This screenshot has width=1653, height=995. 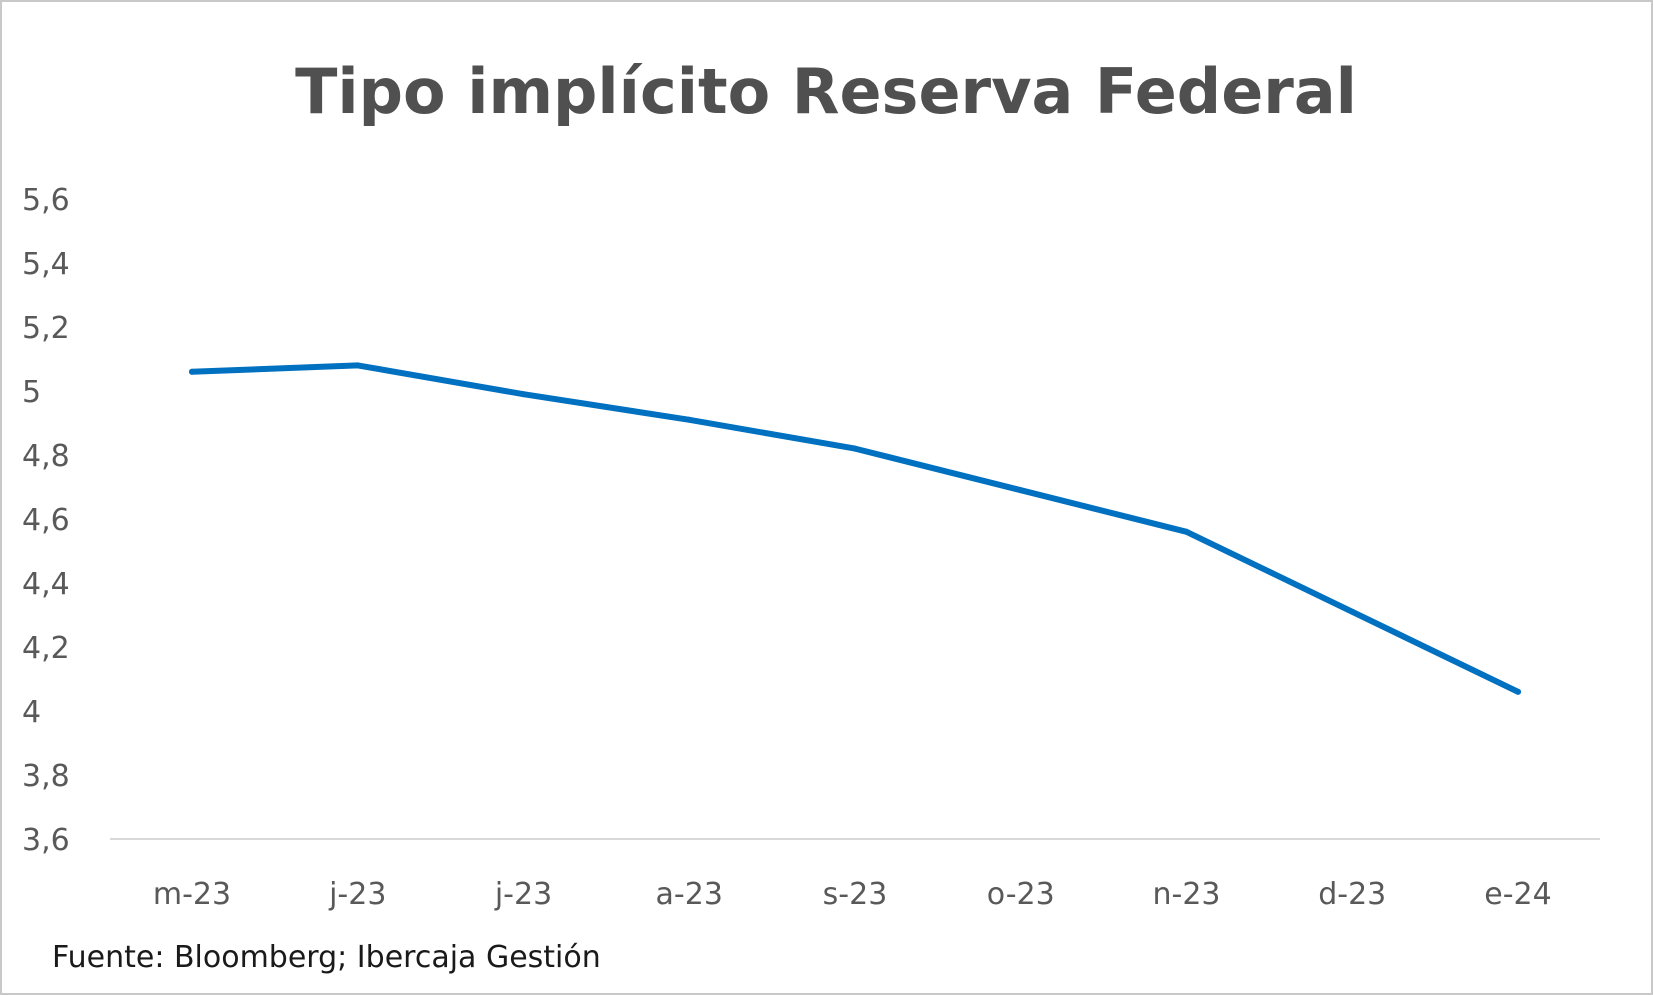 I want to click on x-tick-label: e-24, so click(x=1517, y=894).